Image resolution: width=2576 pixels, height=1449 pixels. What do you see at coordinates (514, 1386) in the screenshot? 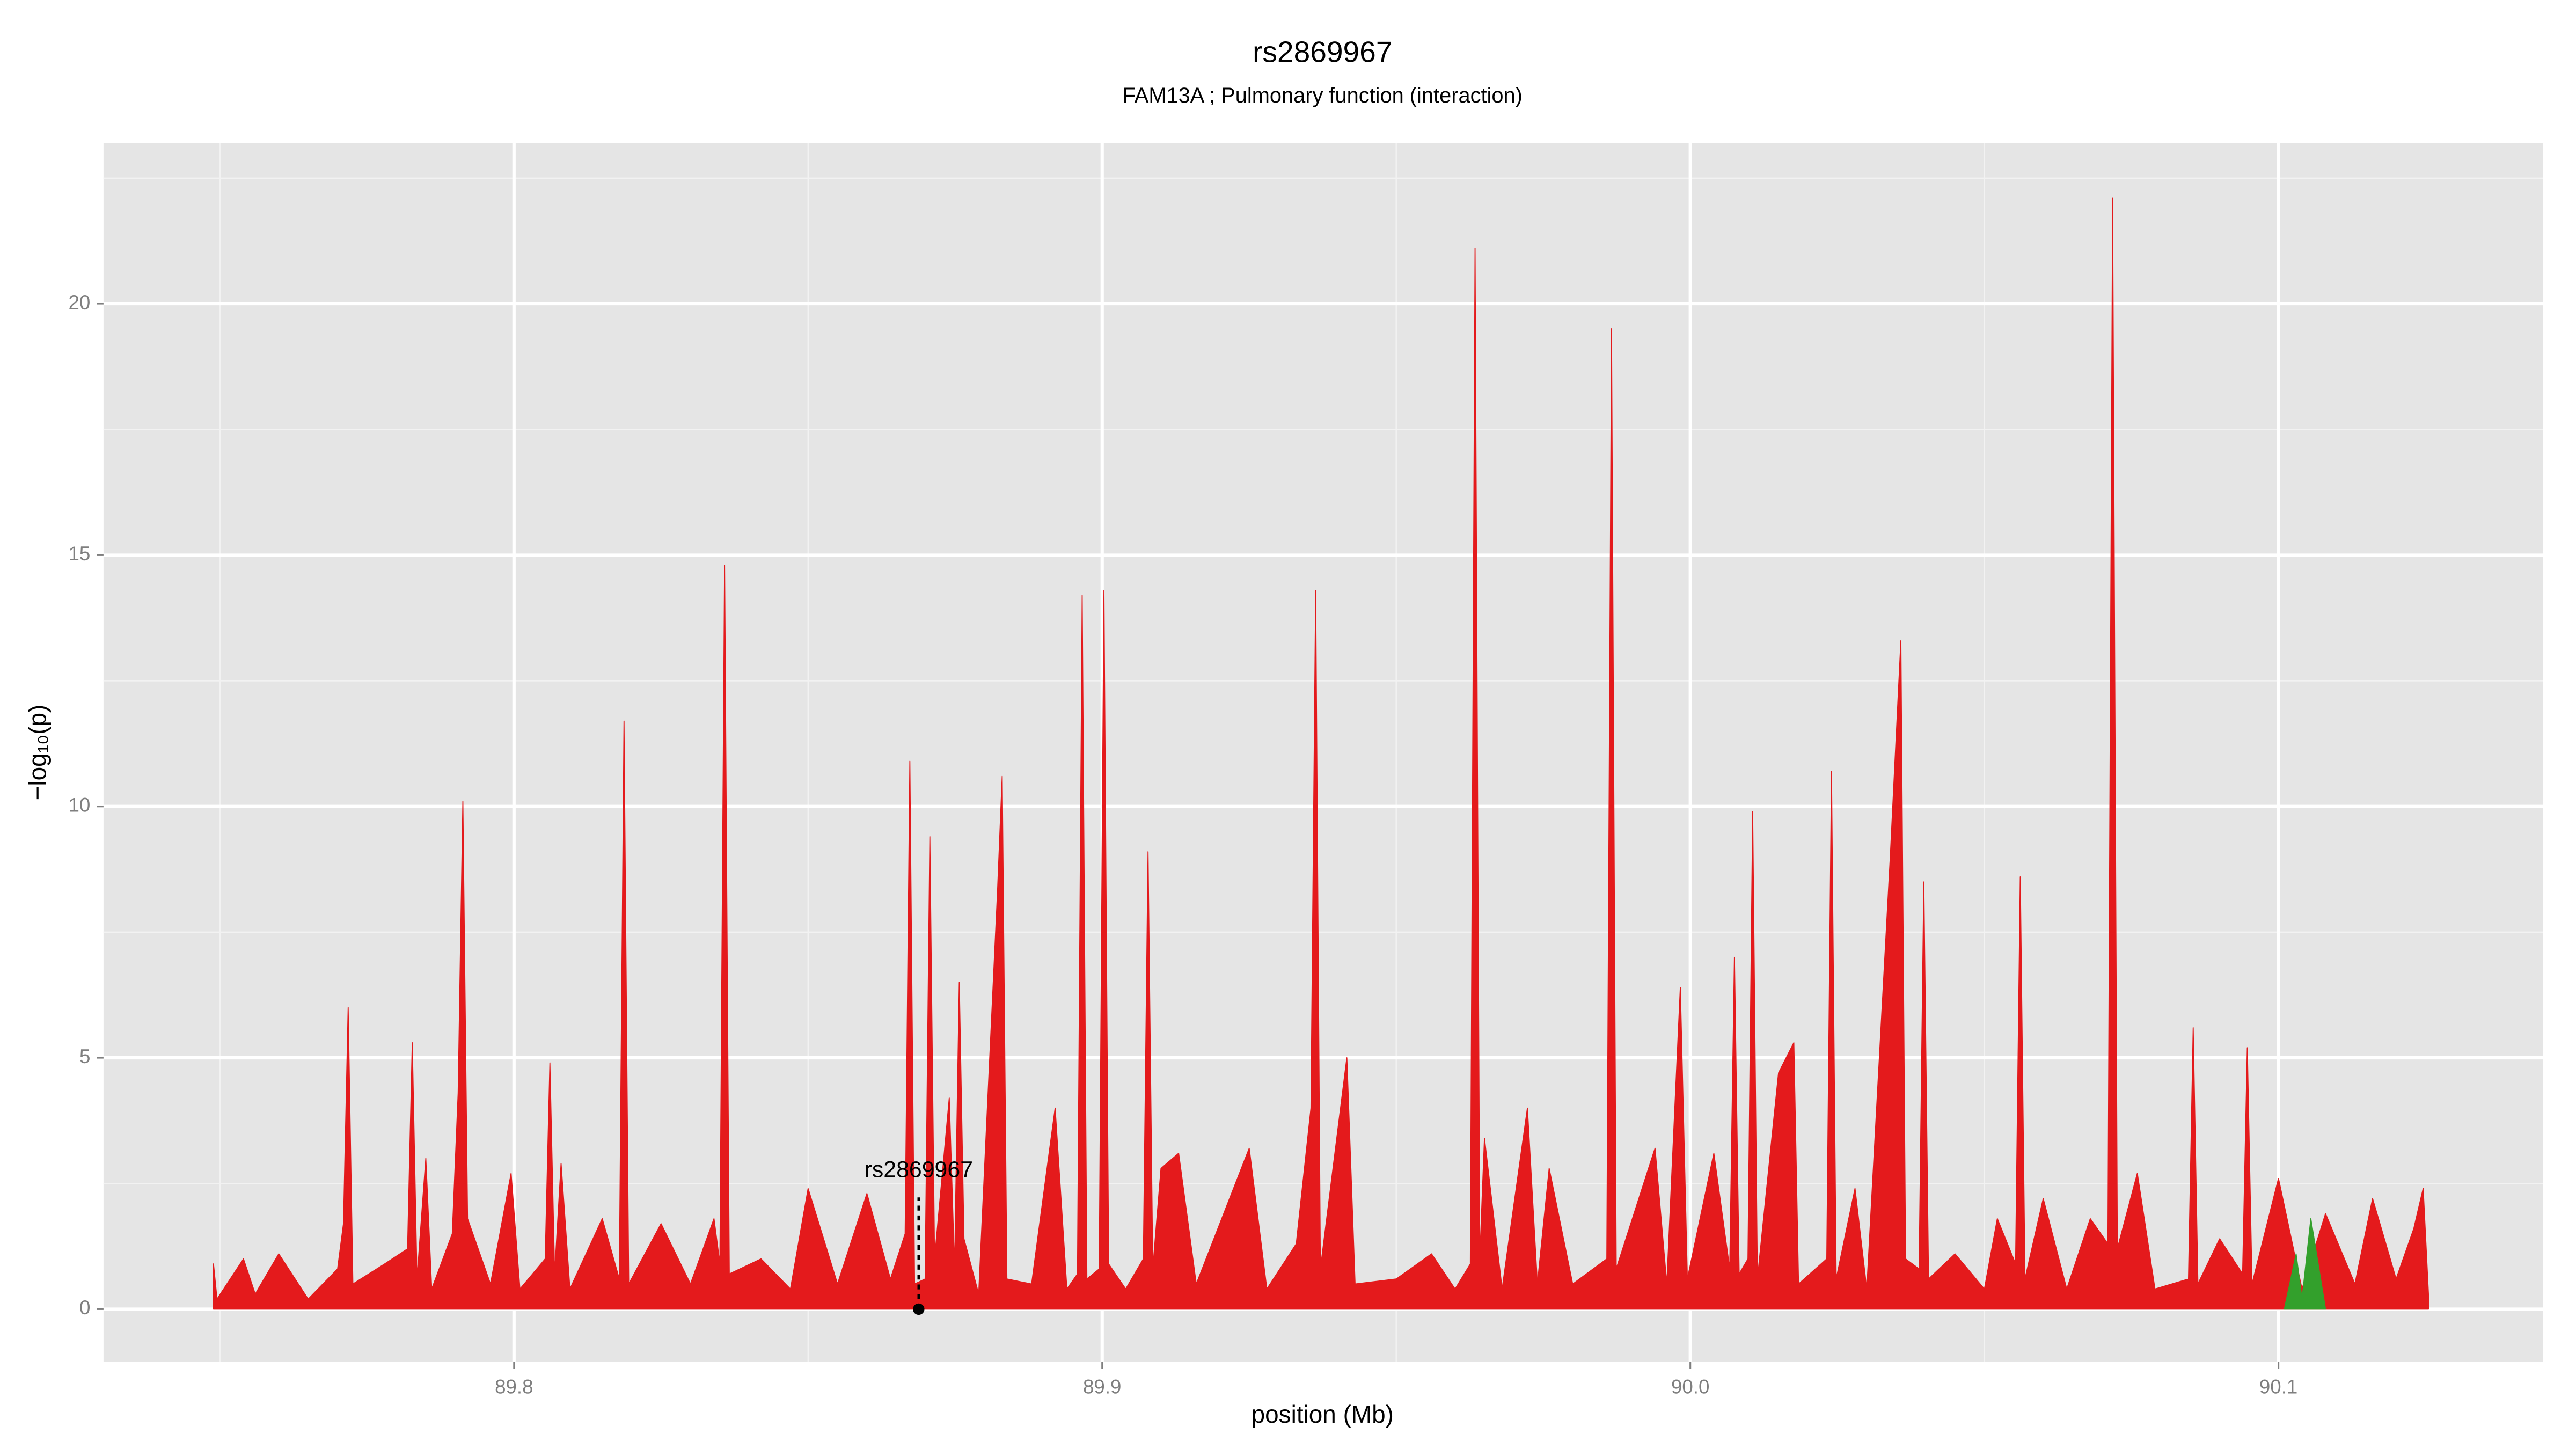
I see `x-tick-label: 89.8` at bounding box center [514, 1386].